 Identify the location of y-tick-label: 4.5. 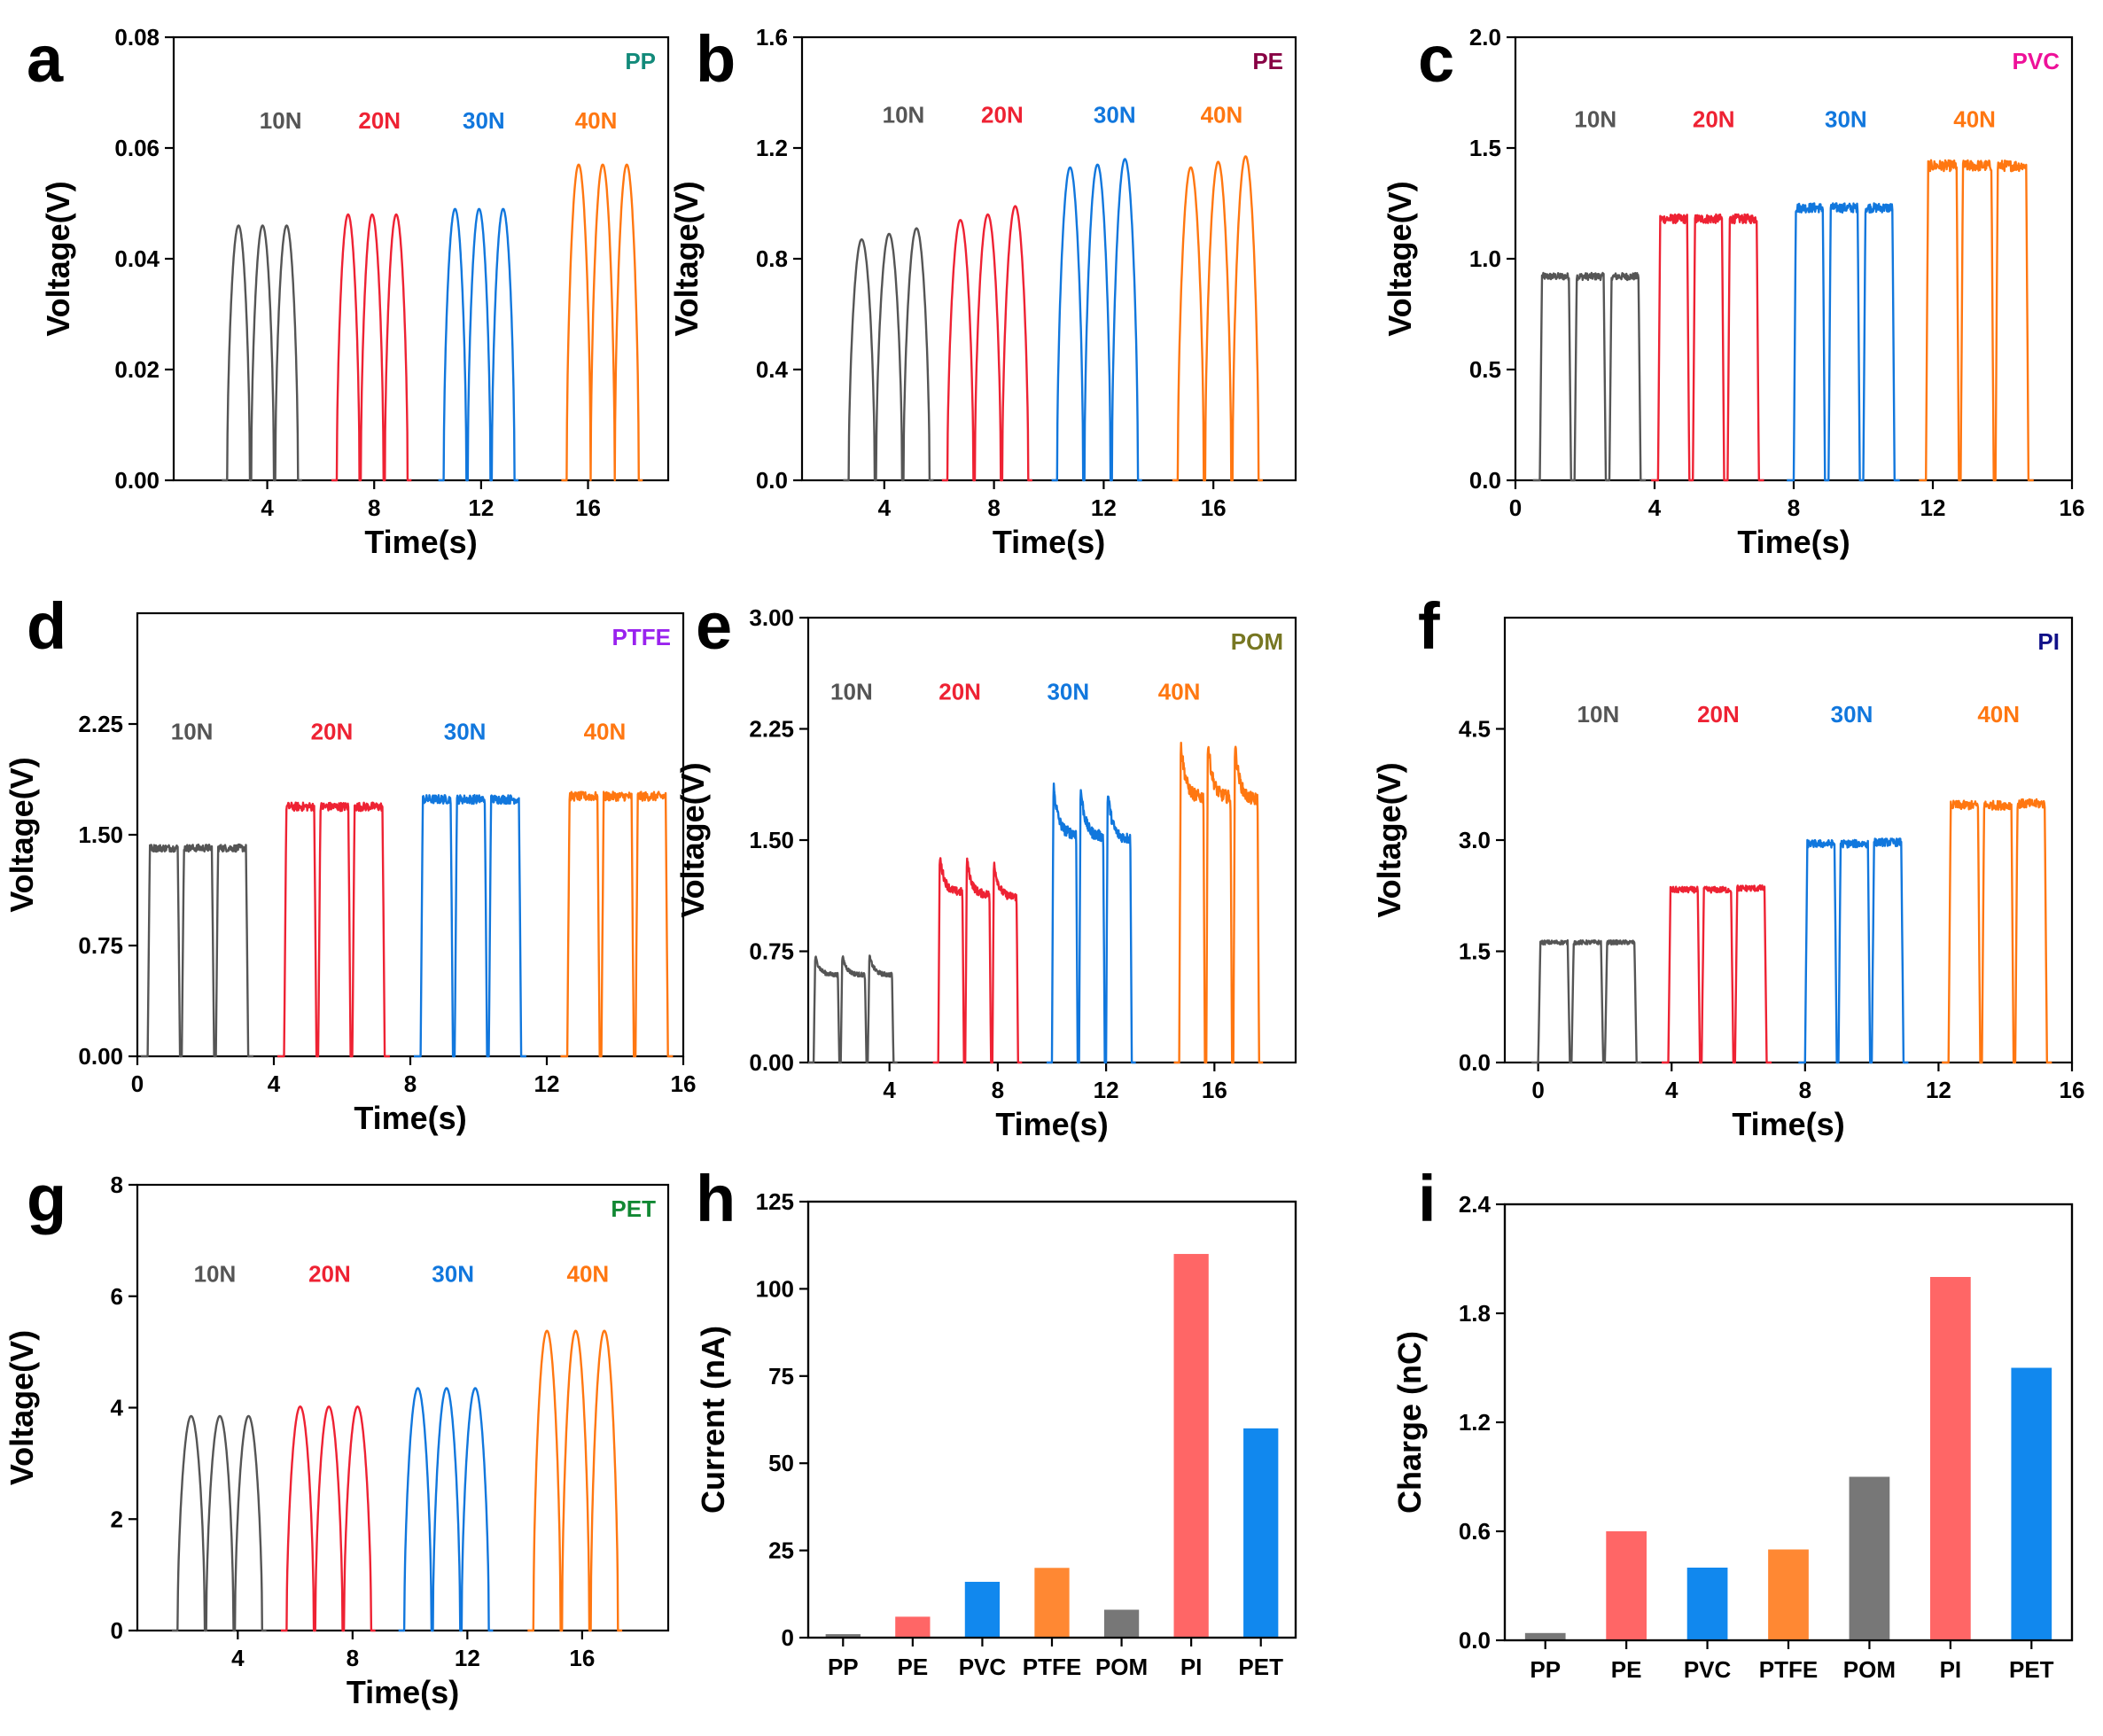
(1475, 729).